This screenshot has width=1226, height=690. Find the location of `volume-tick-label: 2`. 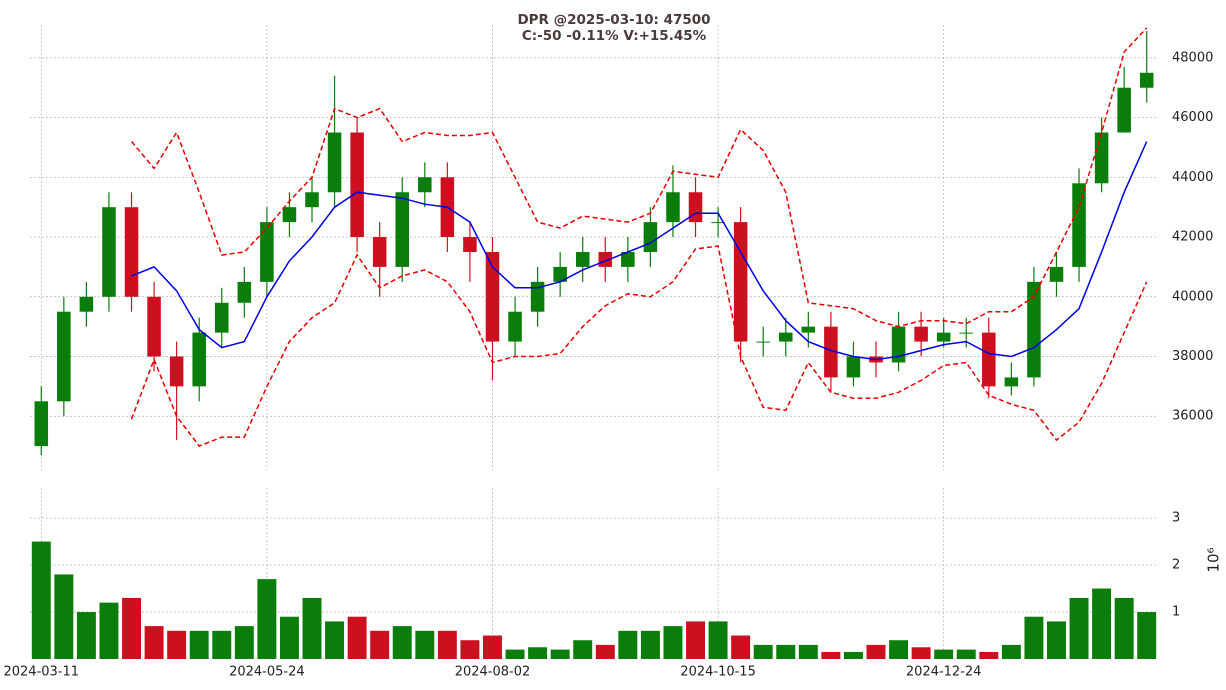

volume-tick-label: 2 is located at coordinates (1176, 565).